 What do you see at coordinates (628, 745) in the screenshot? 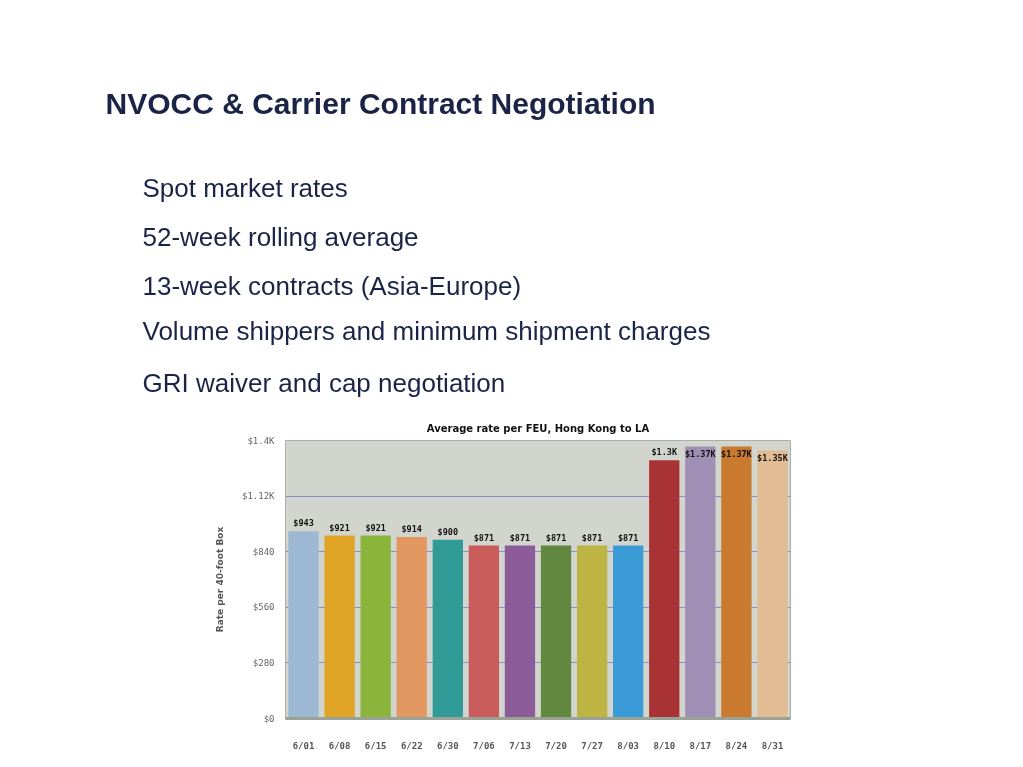
I see `x-tick-label: 8/03` at bounding box center [628, 745].